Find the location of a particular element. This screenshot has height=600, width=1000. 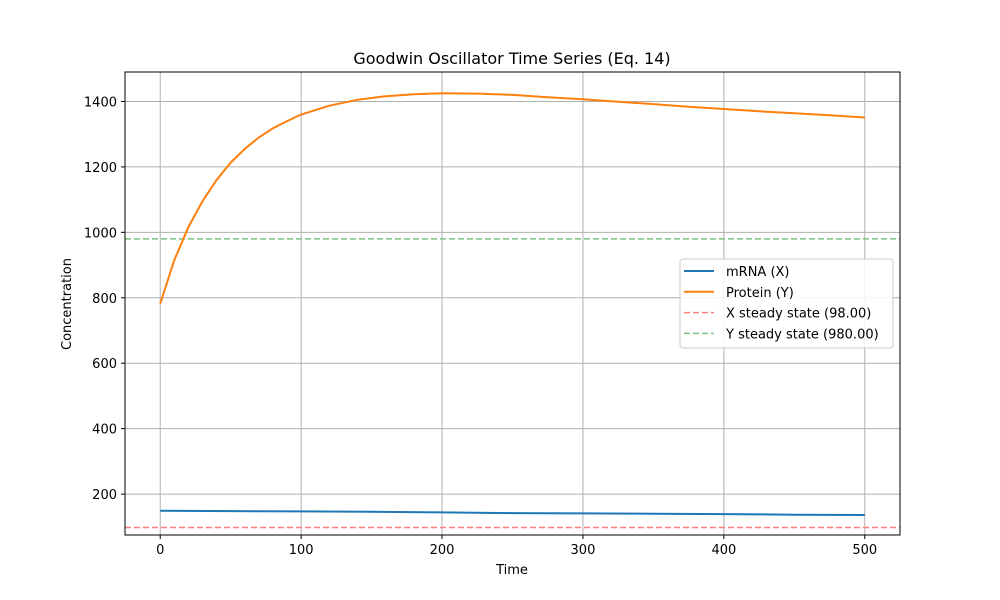

x-tick-label: 400 is located at coordinates (723, 550).